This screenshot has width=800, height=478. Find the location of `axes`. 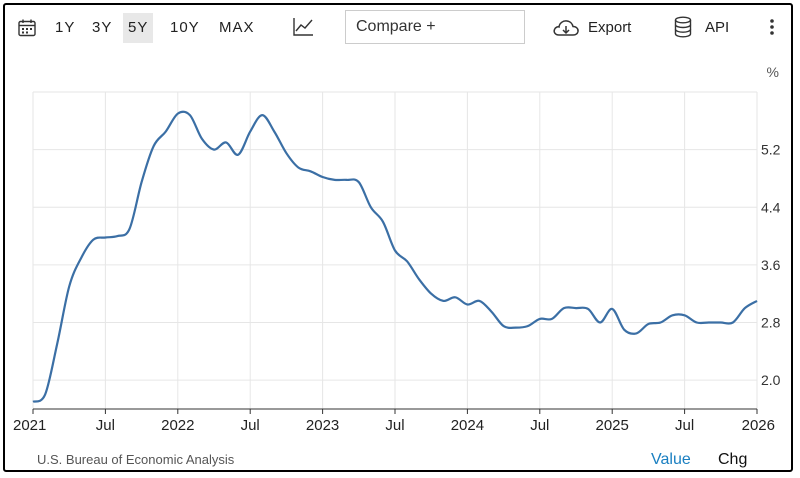

axes is located at coordinates (395, 411).